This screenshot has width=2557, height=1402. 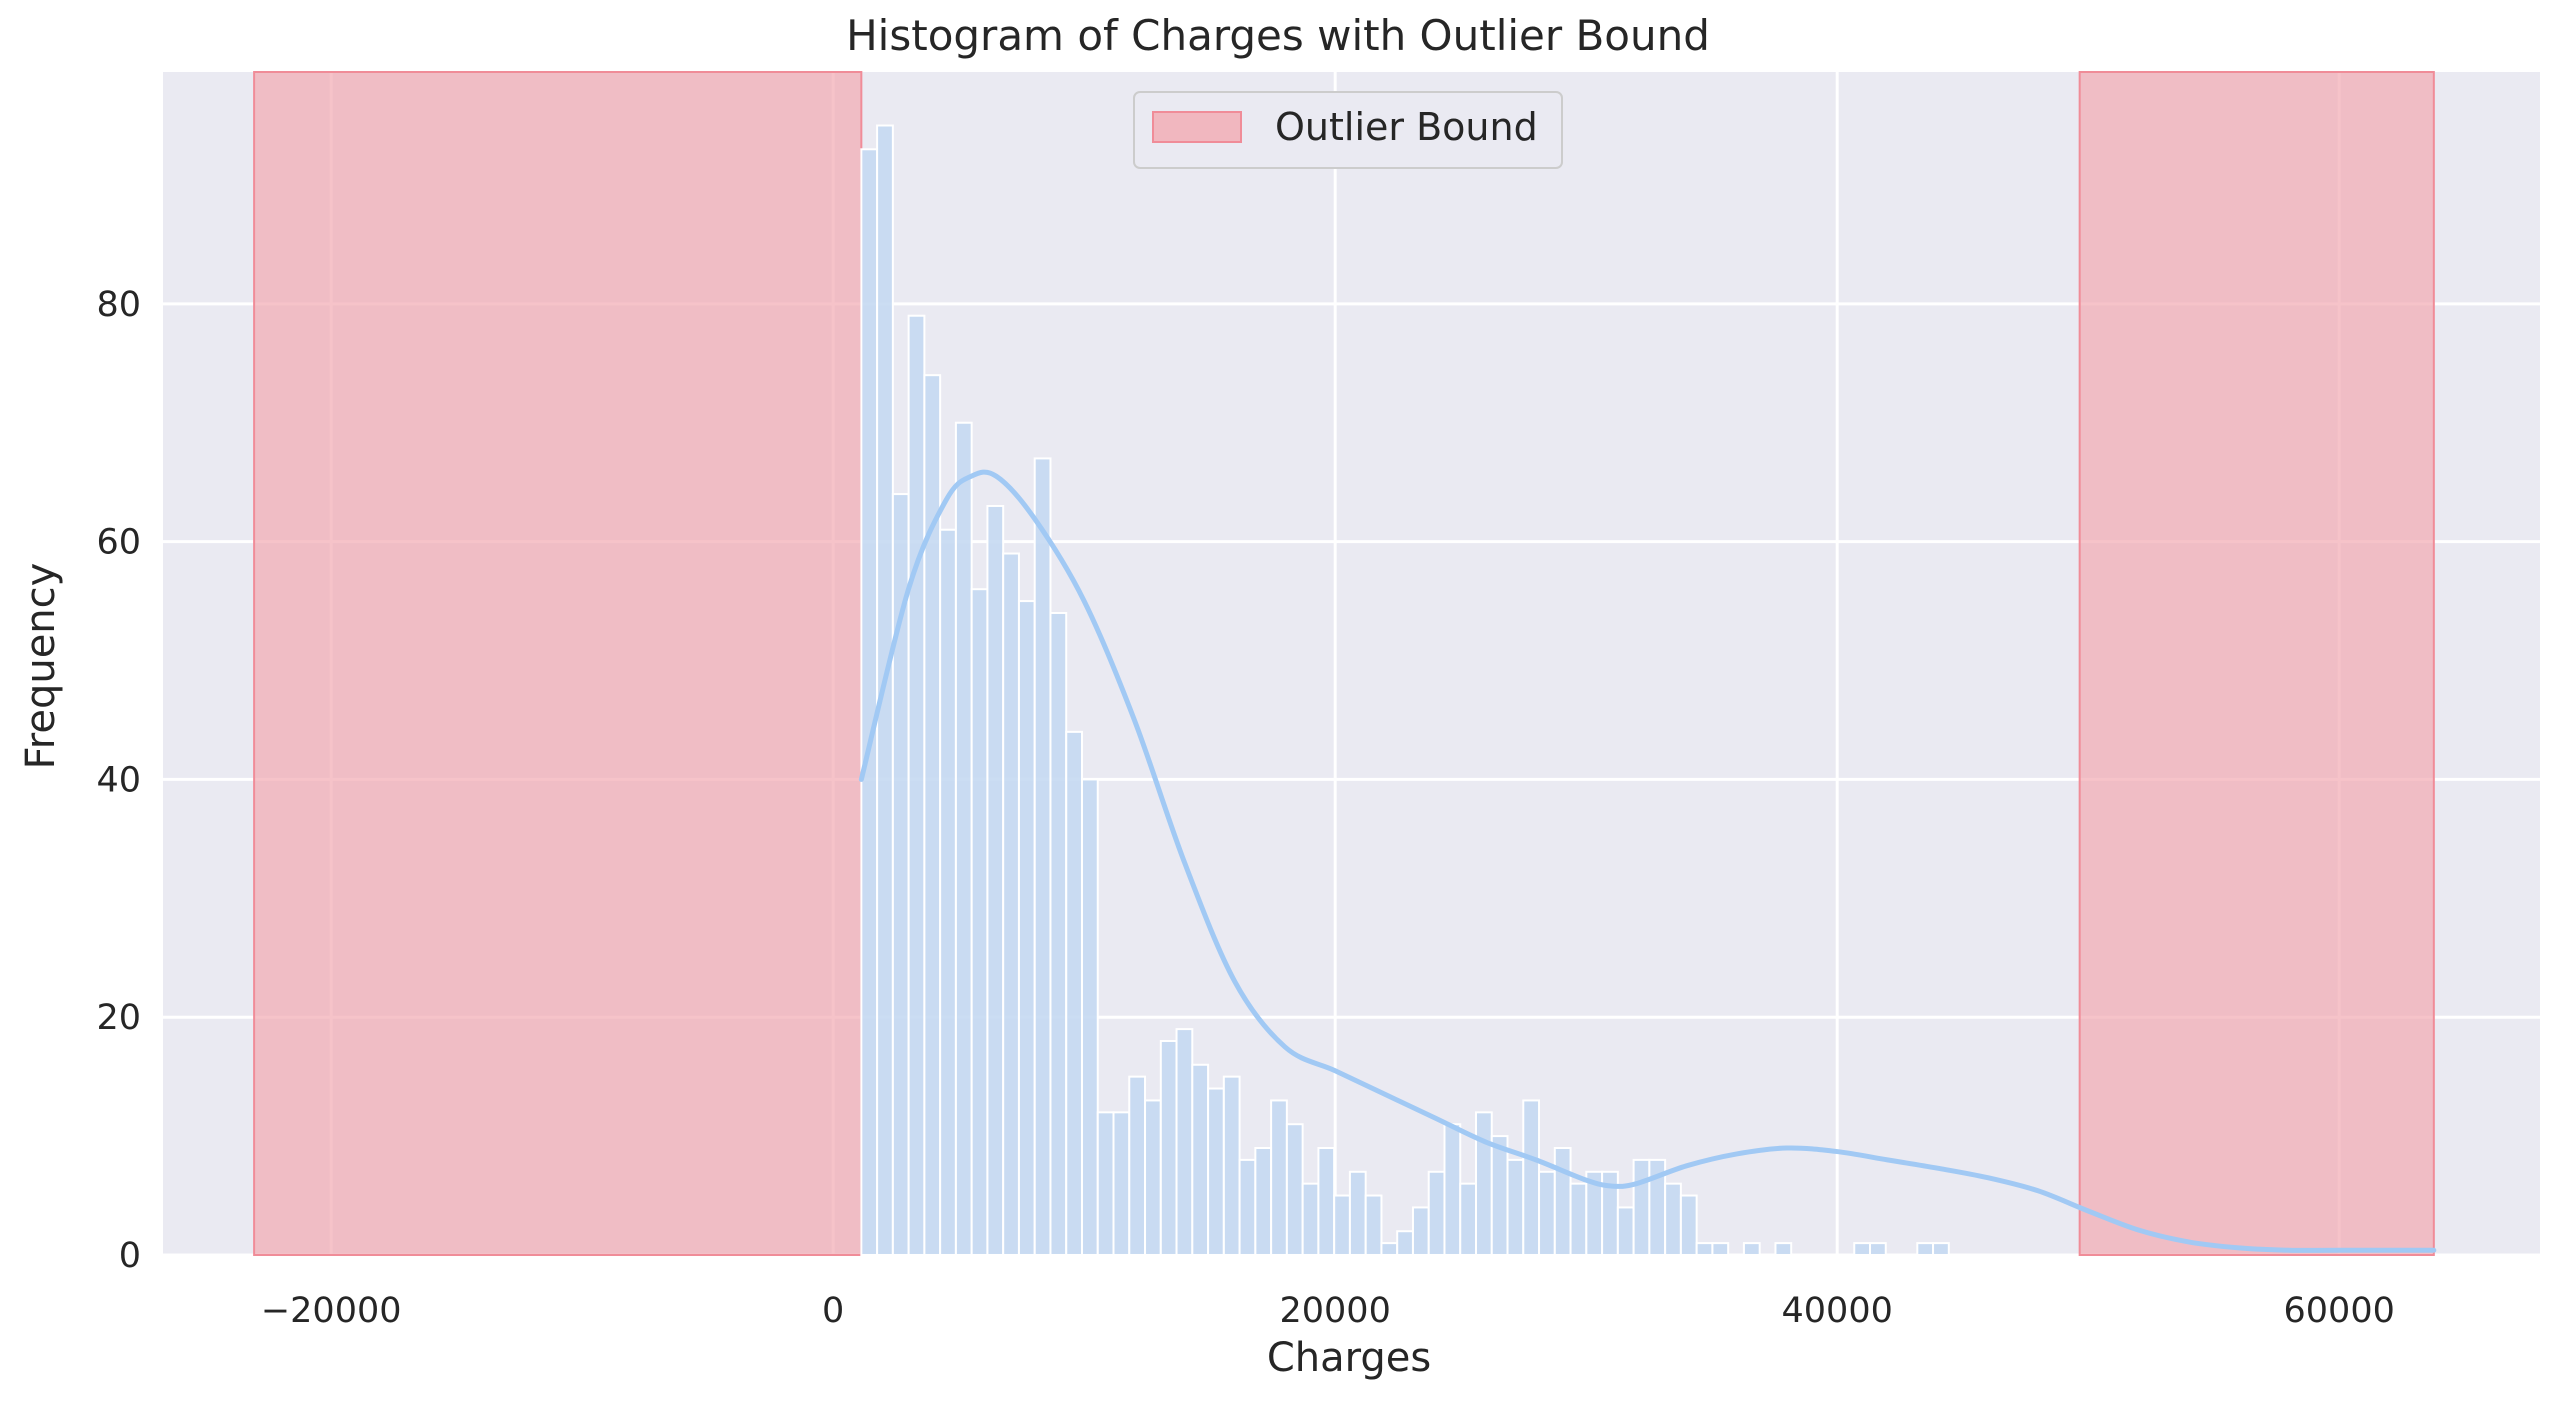 What do you see at coordinates (118, 305) in the screenshot?
I see `y-tick-label: 80` at bounding box center [118, 305].